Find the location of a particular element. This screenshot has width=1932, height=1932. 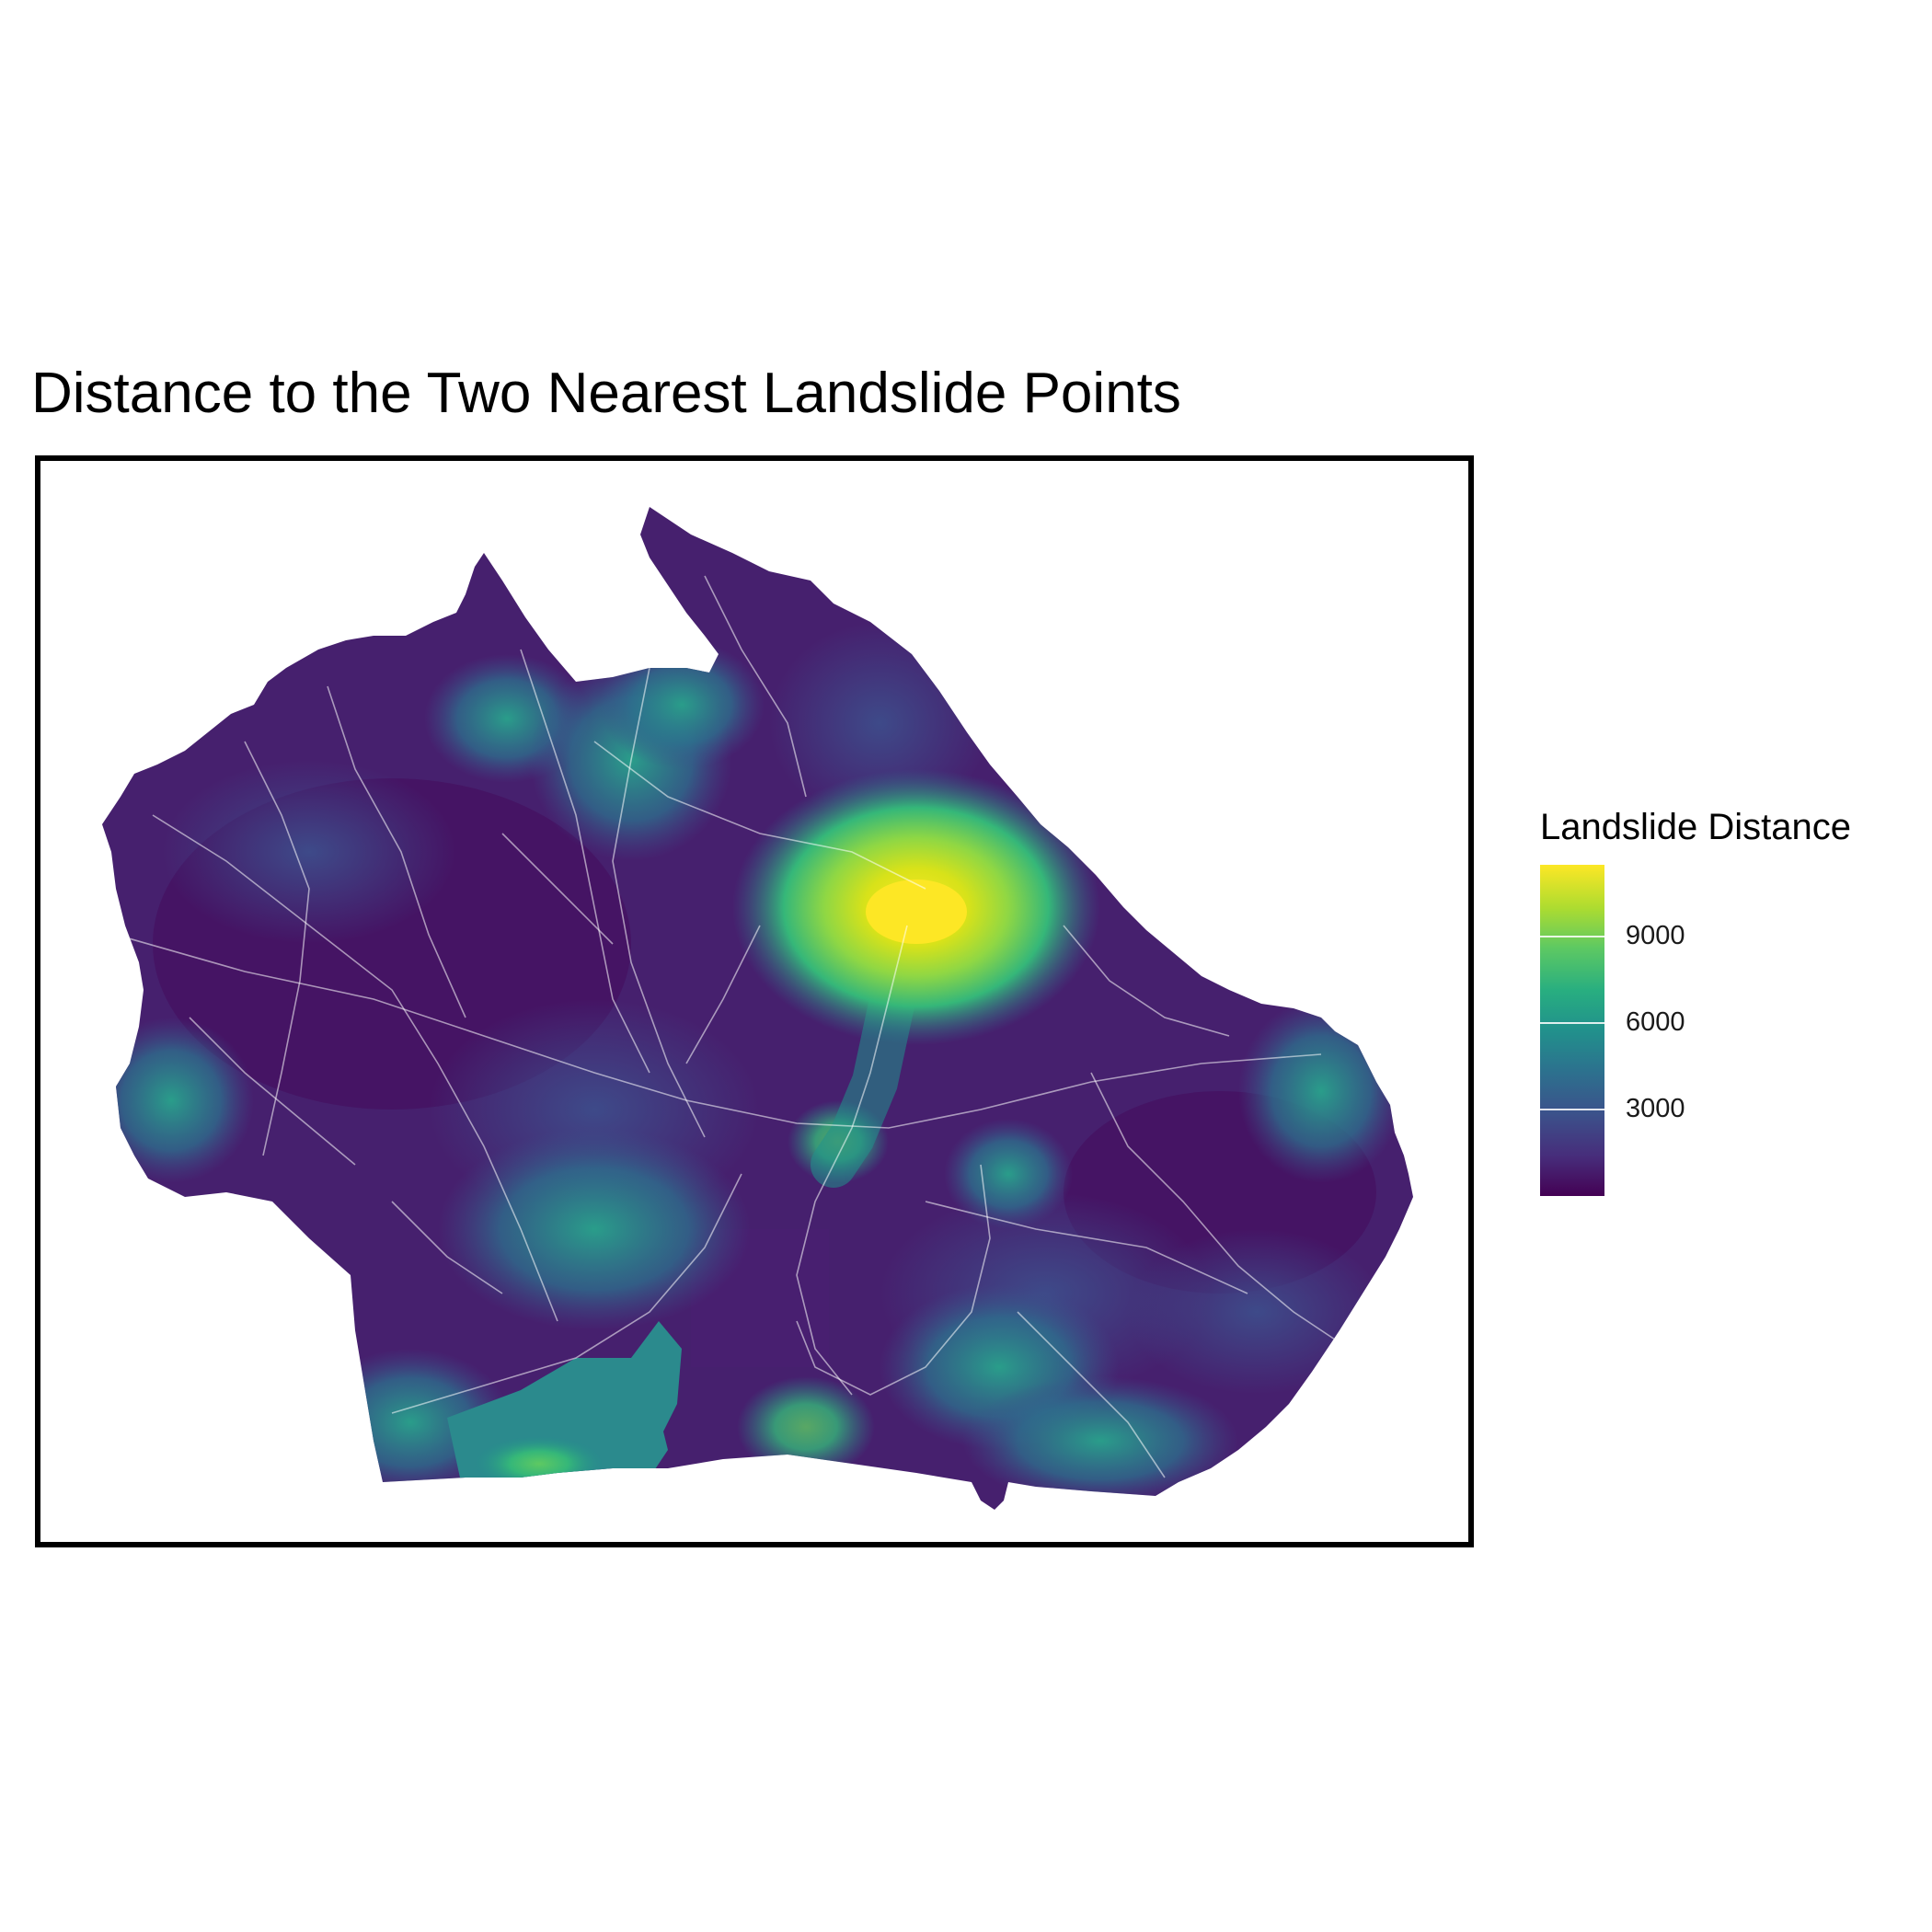

legend-tick-label: 9000 is located at coordinates (1655, 936).